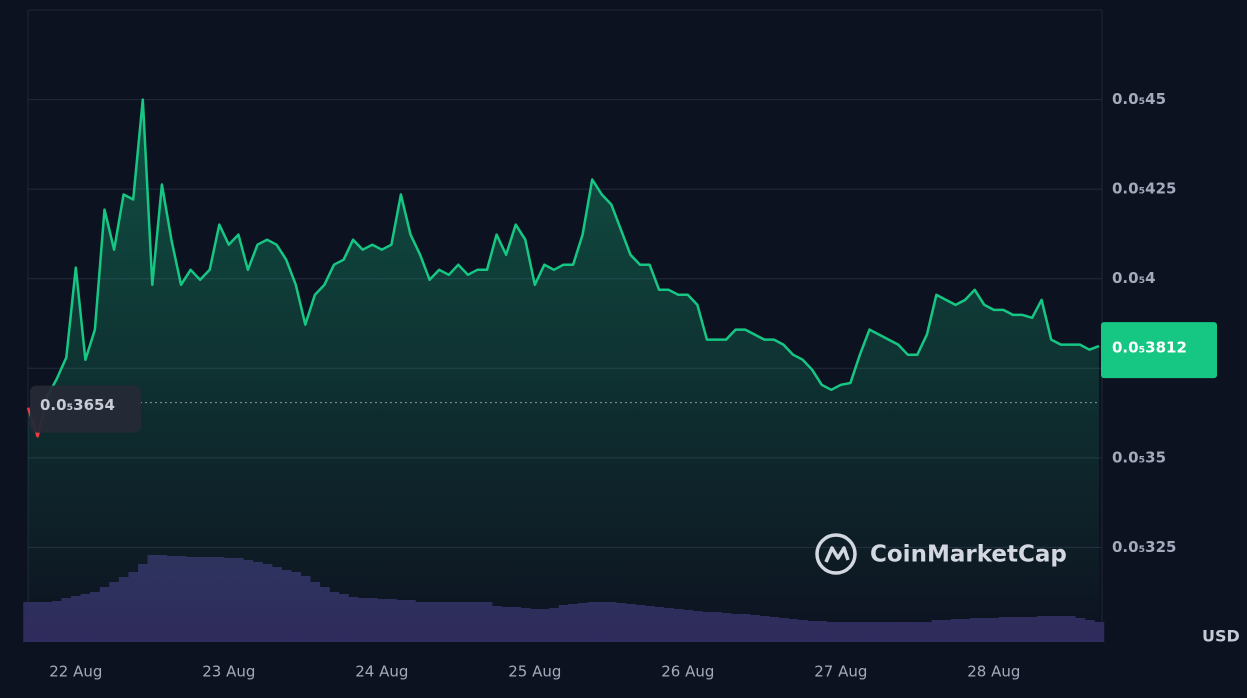 Image resolution: width=1247 pixels, height=698 pixels. What do you see at coordinates (1139, 99) in the screenshot?
I see `y-tick-label: 0.0₅45` at bounding box center [1139, 99].